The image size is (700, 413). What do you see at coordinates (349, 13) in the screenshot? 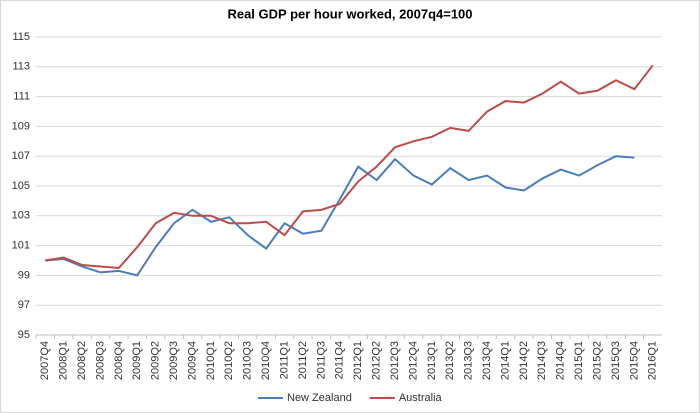
I see `chart-title: Real GDP per hour worked, 2007q4=100` at bounding box center [349, 13].